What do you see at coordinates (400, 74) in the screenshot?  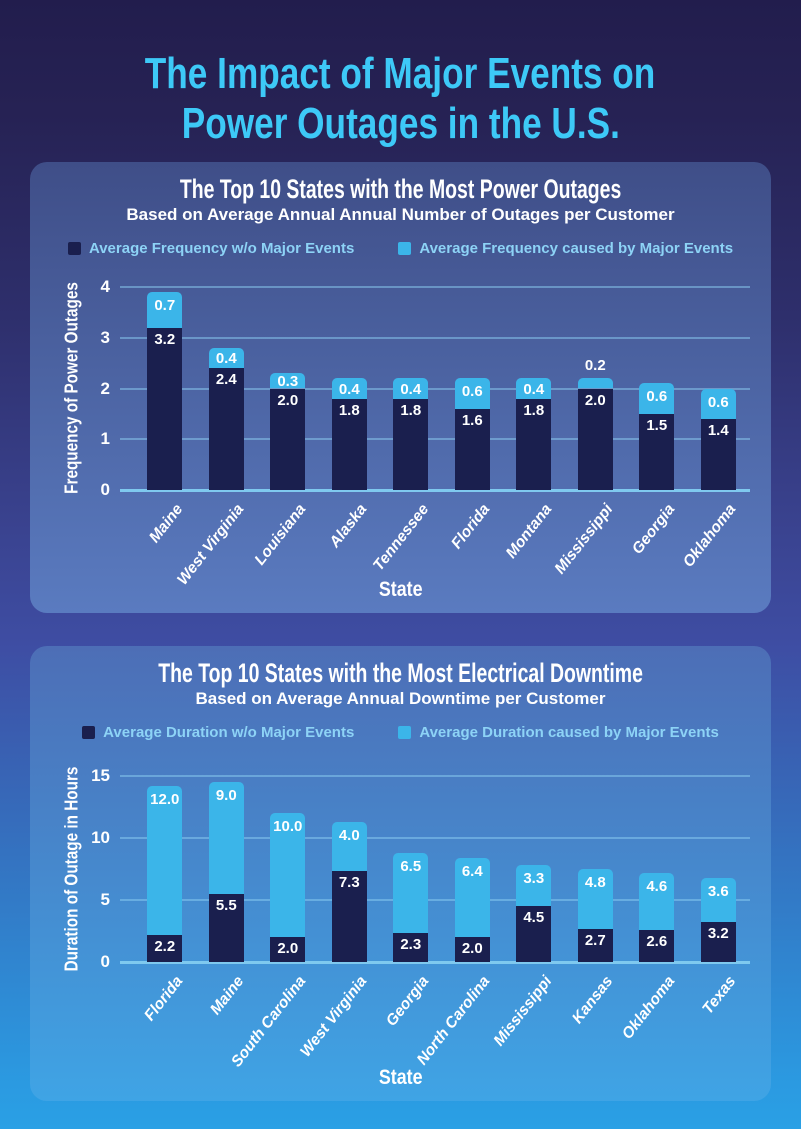 I see `page-title-line-1: The Impact of Major Events on` at bounding box center [400, 74].